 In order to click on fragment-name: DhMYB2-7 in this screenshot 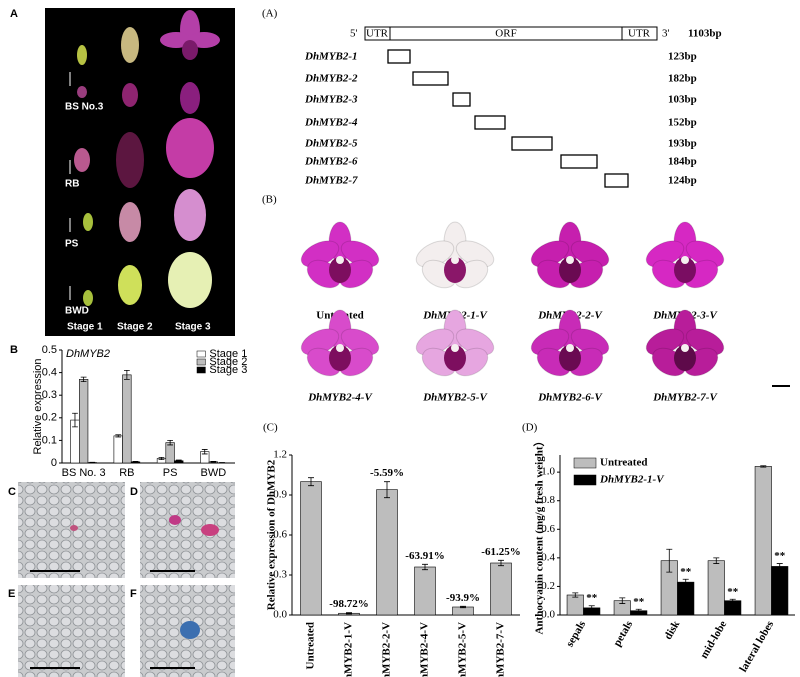, I will do `click(331, 181)`.